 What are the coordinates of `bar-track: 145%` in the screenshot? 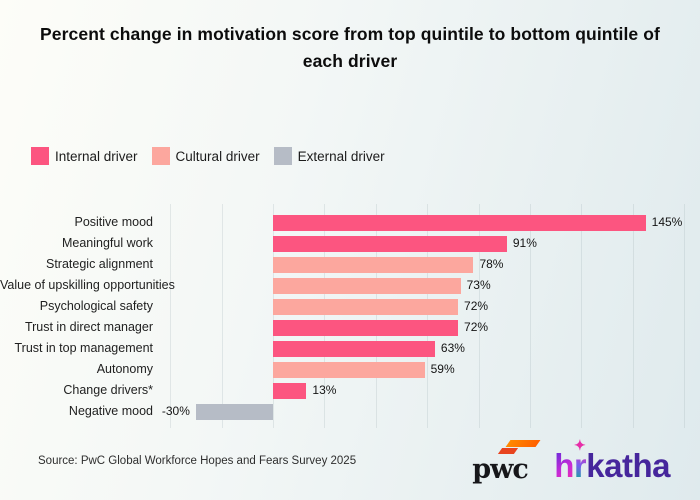 It's located at (432, 222).